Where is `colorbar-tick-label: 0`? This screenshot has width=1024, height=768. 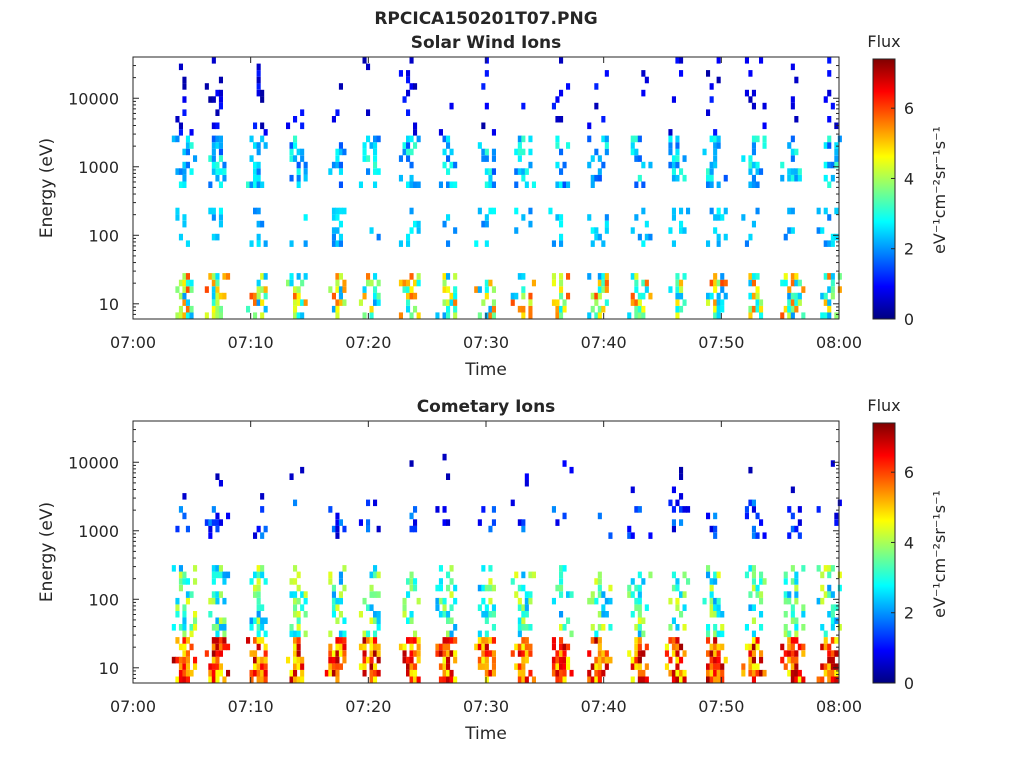 colorbar-tick-label: 0 is located at coordinates (909, 683).